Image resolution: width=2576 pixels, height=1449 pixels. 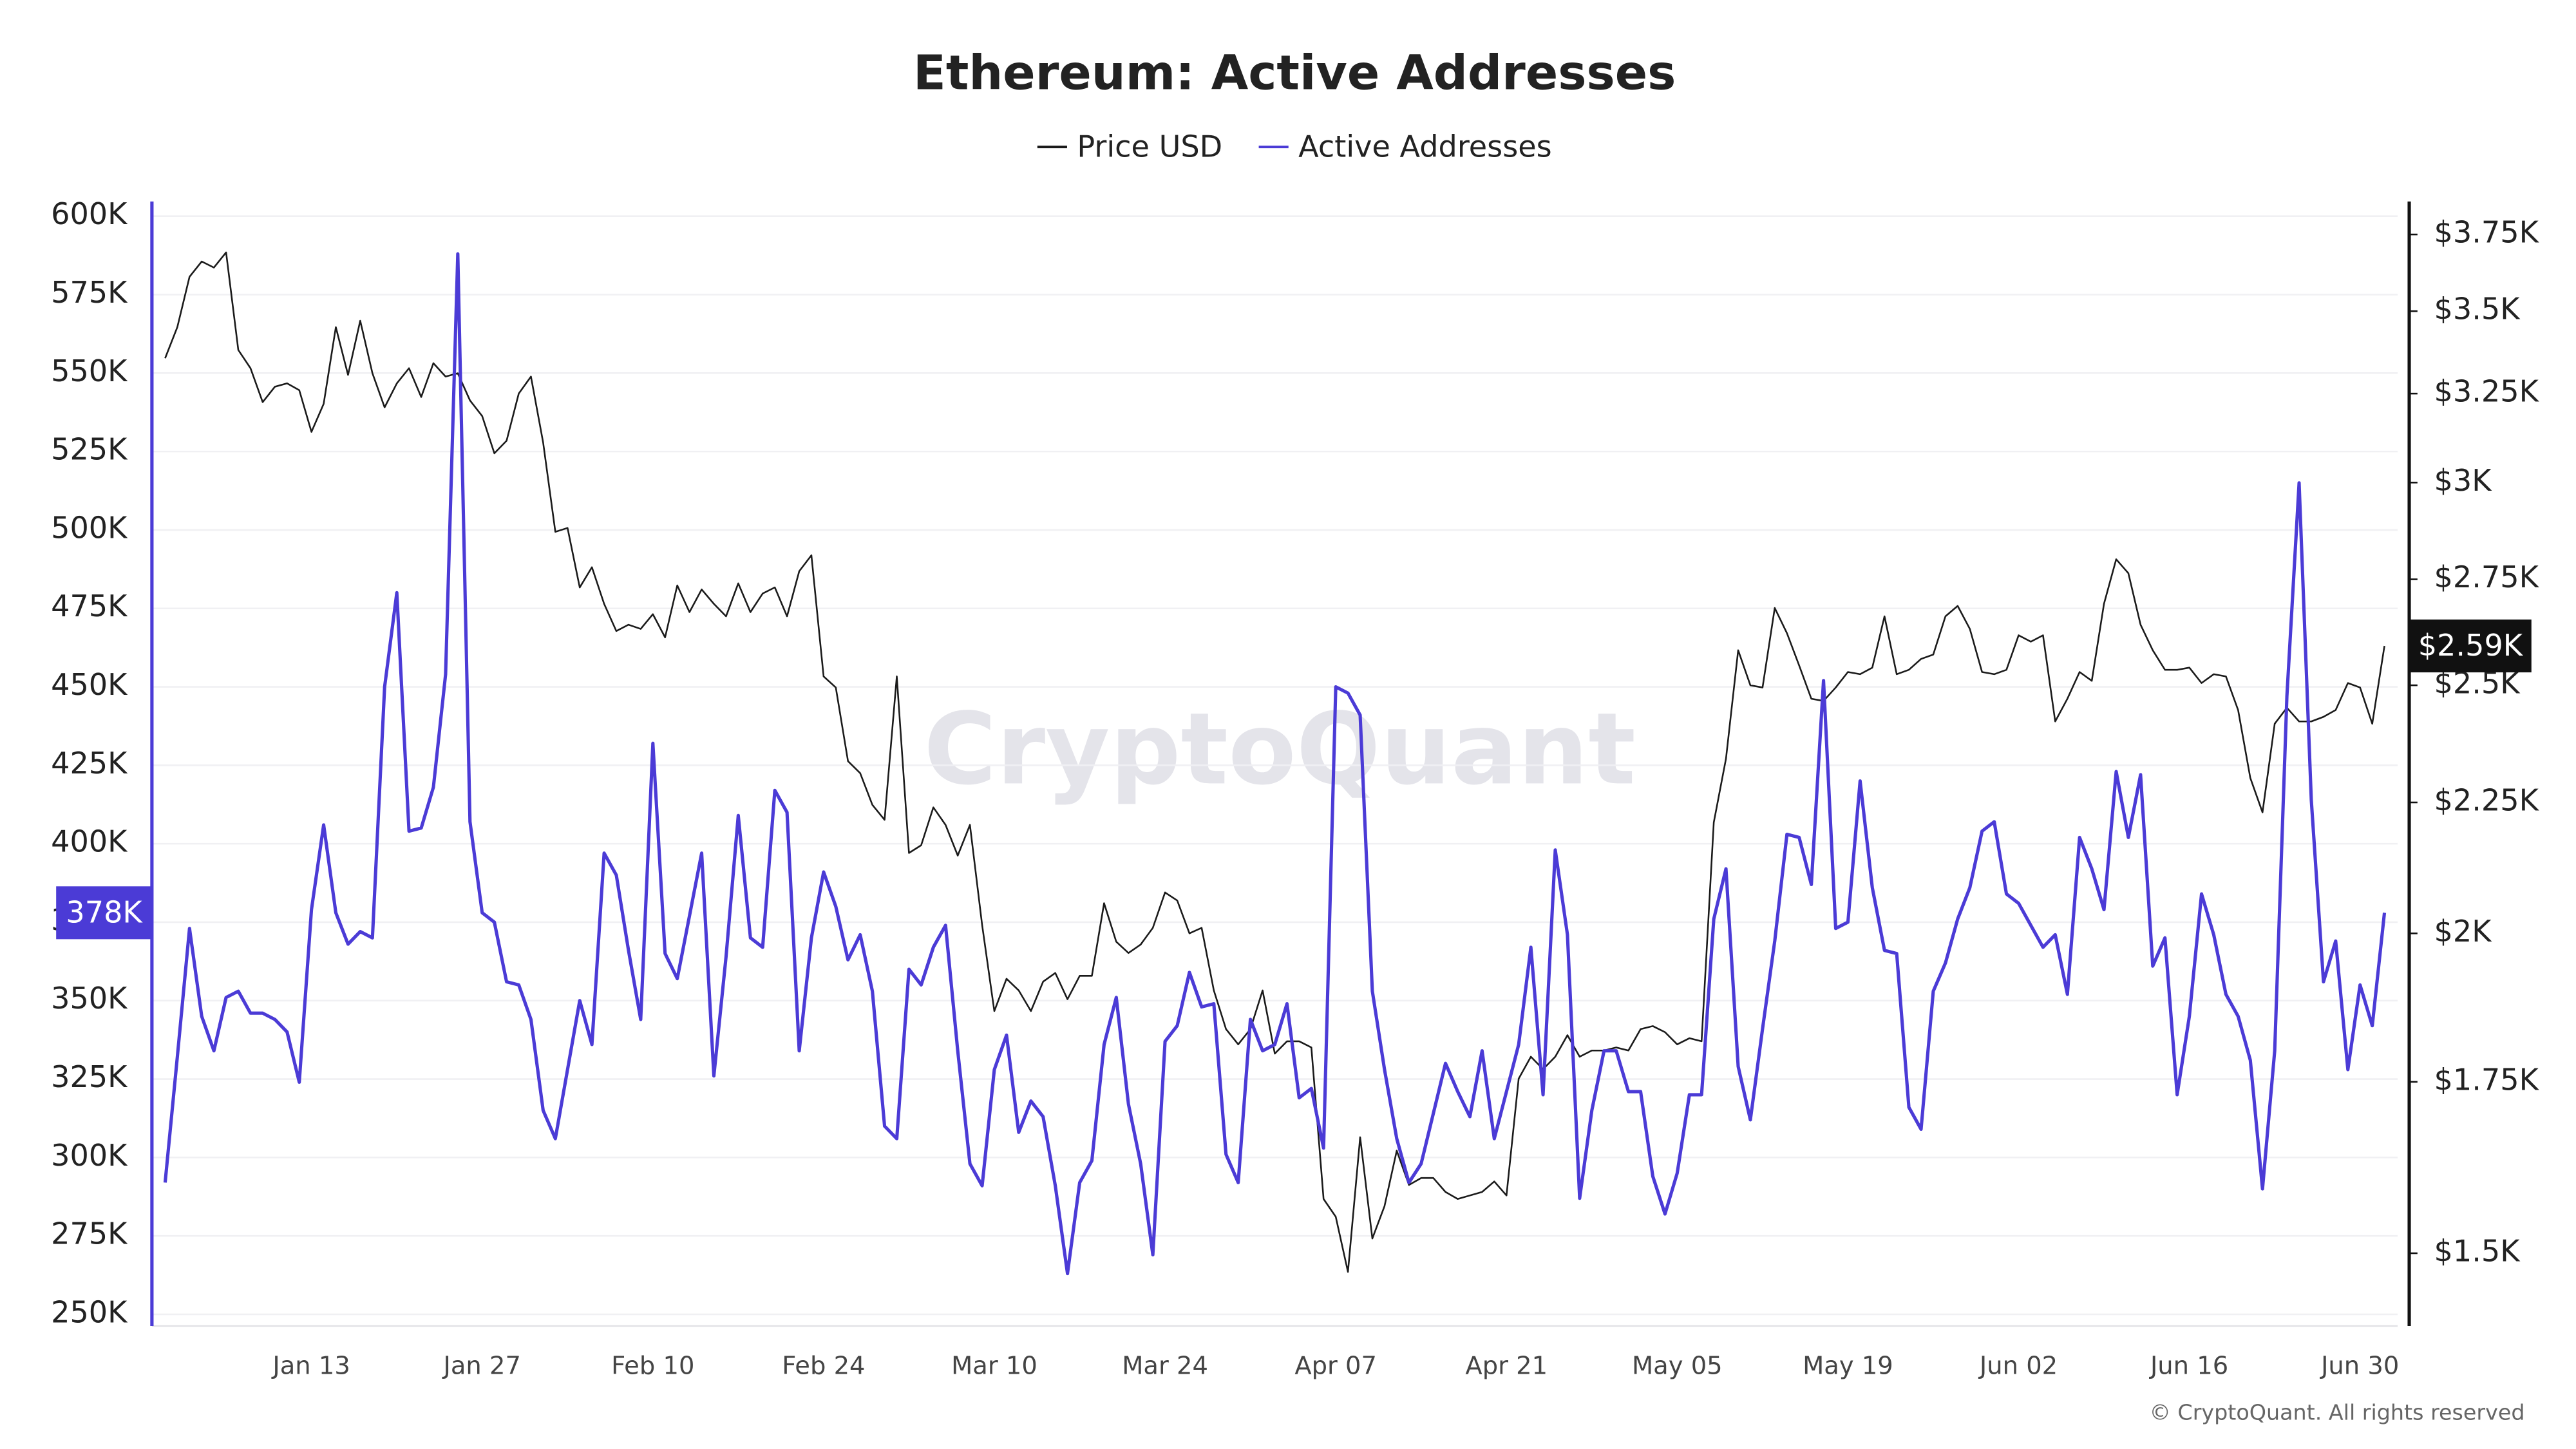 What do you see at coordinates (89, 1156) in the screenshot?
I see `y-tick-label: 300K` at bounding box center [89, 1156].